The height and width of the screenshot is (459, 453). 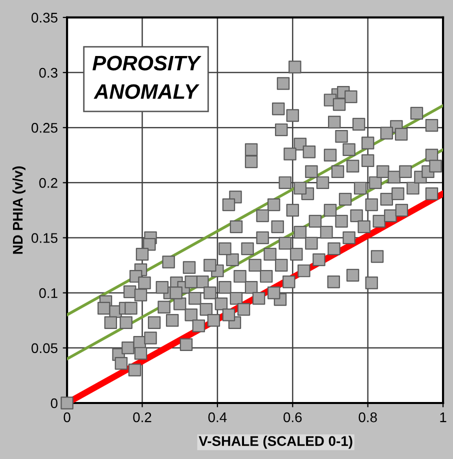 What do you see at coordinates (45, 17) in the screenshot?
I see `y-tick-label: 0.35` at bounding box center [45, 17].